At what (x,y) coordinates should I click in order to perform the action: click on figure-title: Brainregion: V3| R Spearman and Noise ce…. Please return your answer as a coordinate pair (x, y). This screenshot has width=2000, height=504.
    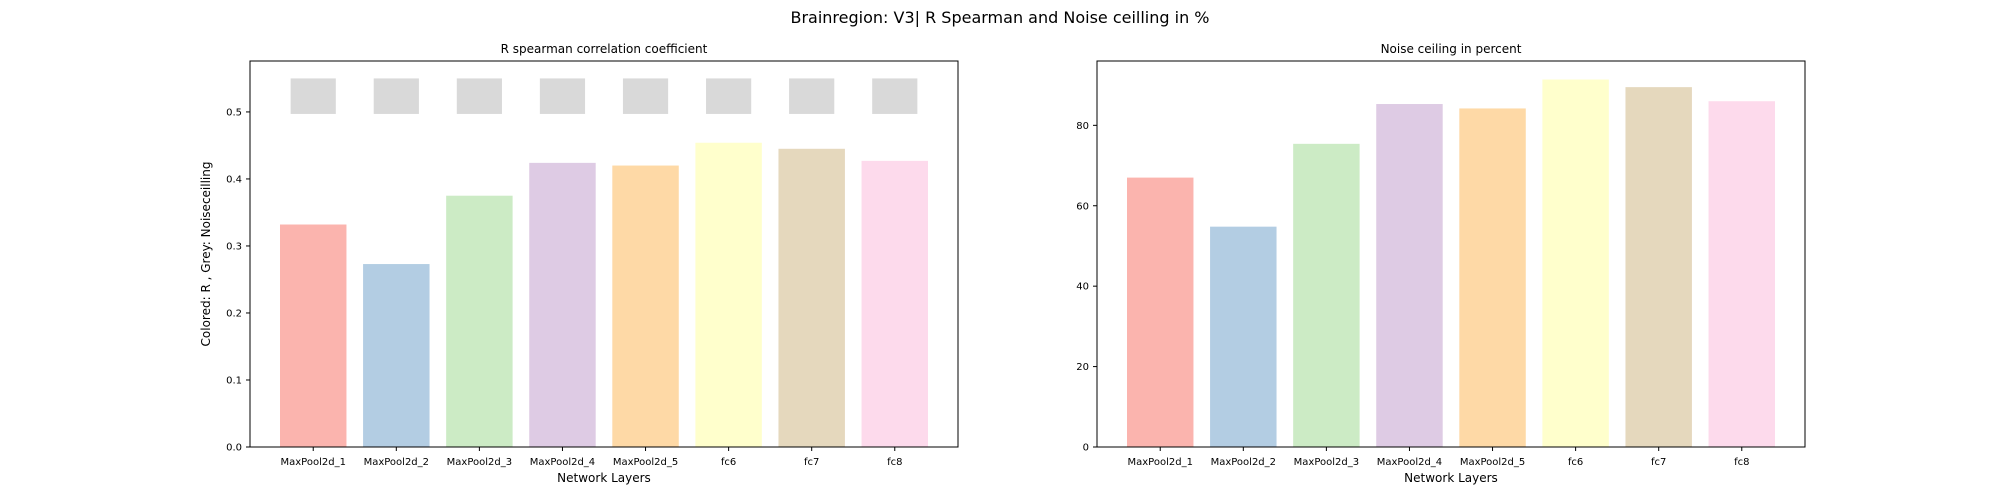
    Looking at the image, I should click on (999, 17).